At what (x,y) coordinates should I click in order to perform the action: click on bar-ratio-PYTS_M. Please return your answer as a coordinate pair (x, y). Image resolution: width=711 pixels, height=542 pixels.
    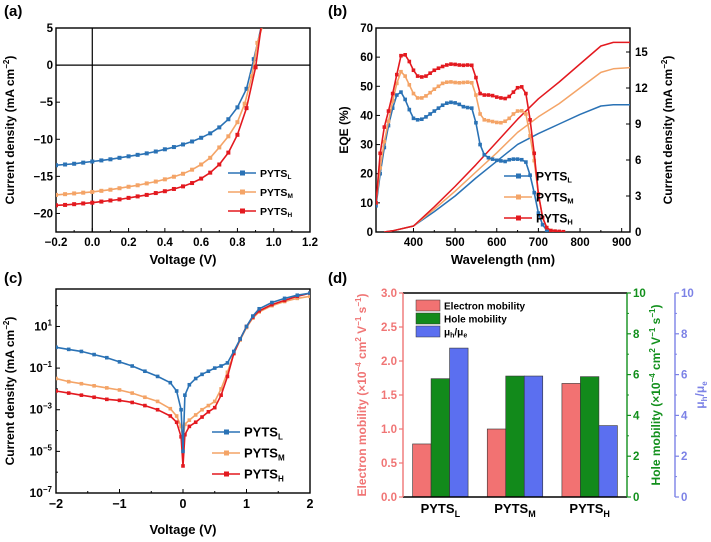
    Looking at the image, I should click on (533, 436).